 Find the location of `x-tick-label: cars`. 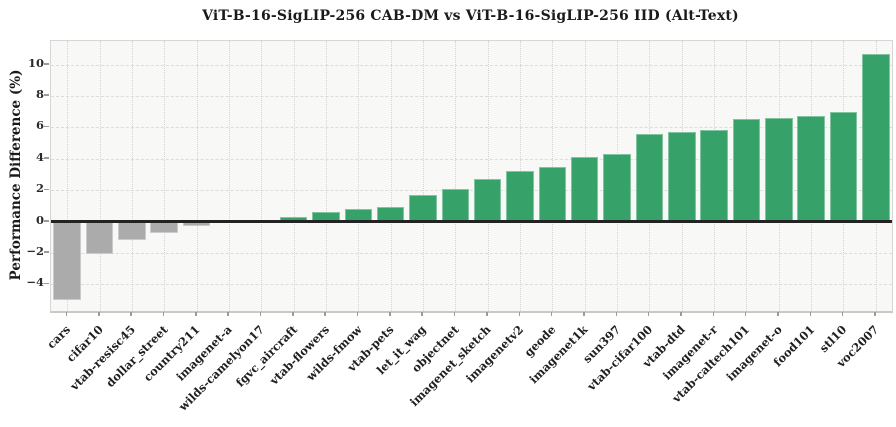

x-tick-label: cars is located at coordinates (59, 337).